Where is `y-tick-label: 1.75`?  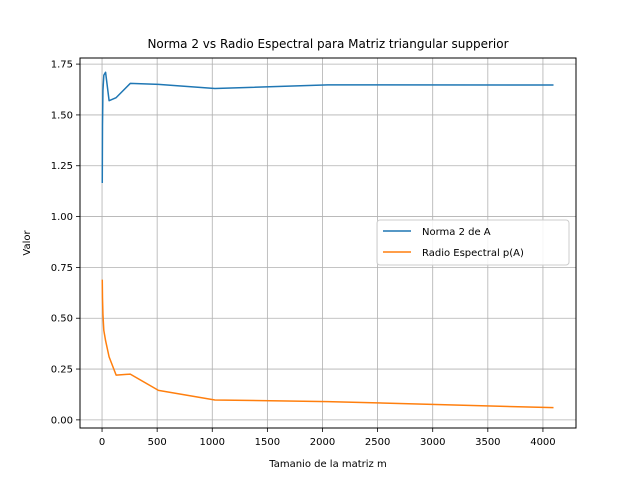
y-tick-label: 1.75 is located at coordinates (62, 65).